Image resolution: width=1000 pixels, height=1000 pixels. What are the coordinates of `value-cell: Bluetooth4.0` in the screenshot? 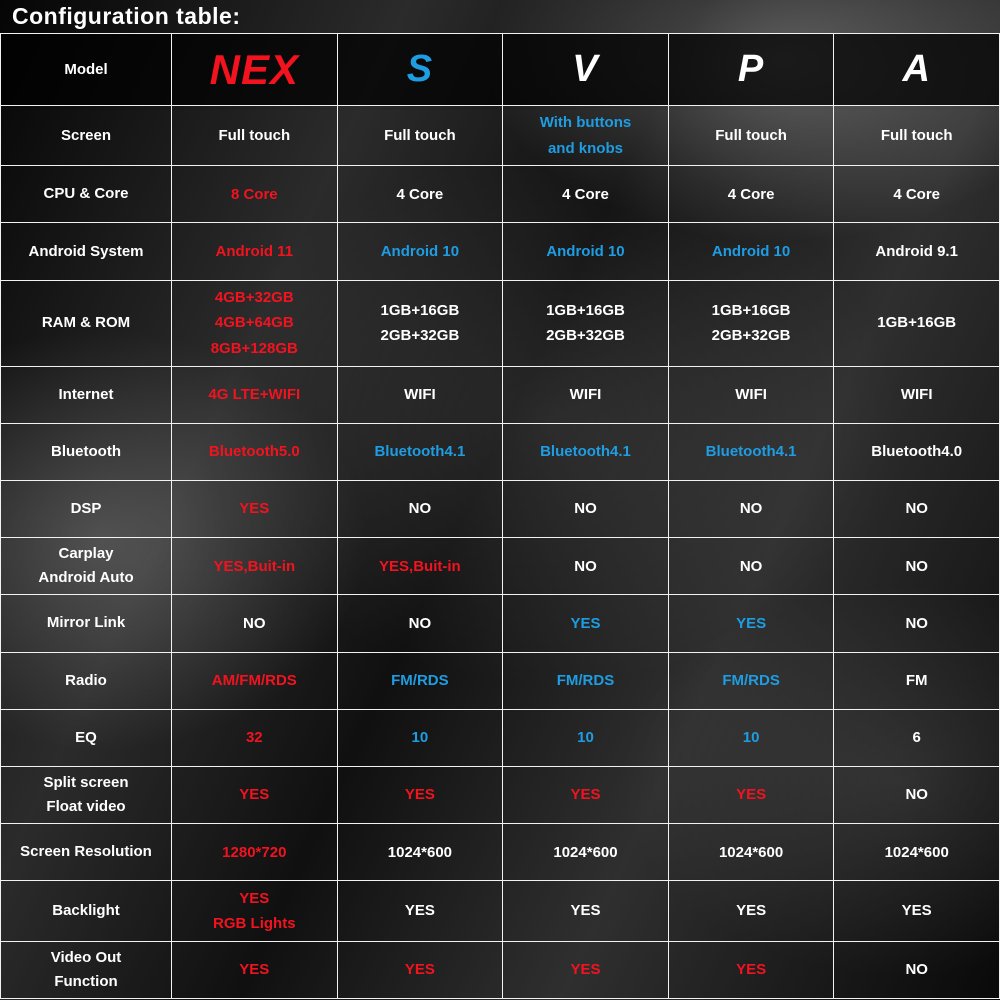 It's located at (916, 451).